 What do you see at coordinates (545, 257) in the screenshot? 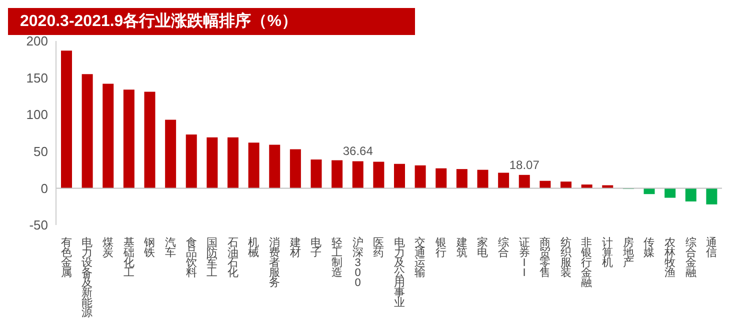
I see `x-tick-label: 商贸零售` at bounding box center [545, 257].